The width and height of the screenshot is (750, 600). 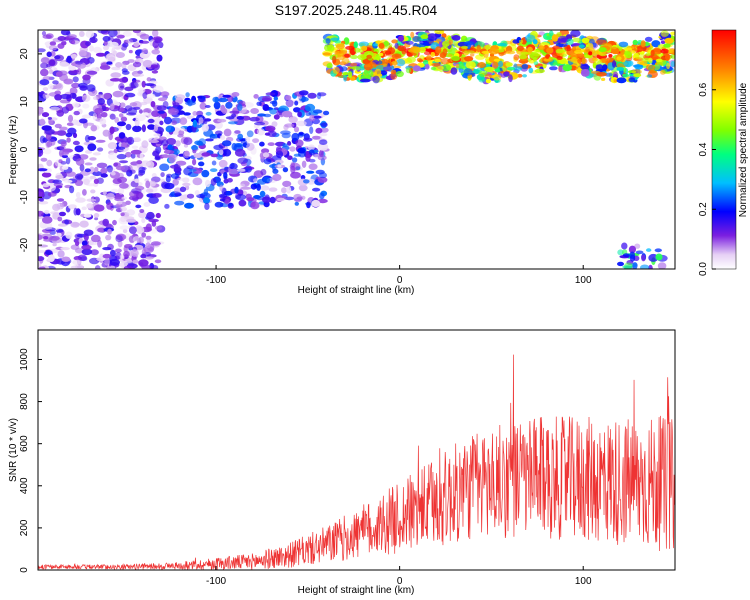 What do you see at coordinates (13, 450) in the screenshot?
I see `snr-y-label: SNR (10 * v/v)` at bounding box center [13, 450].